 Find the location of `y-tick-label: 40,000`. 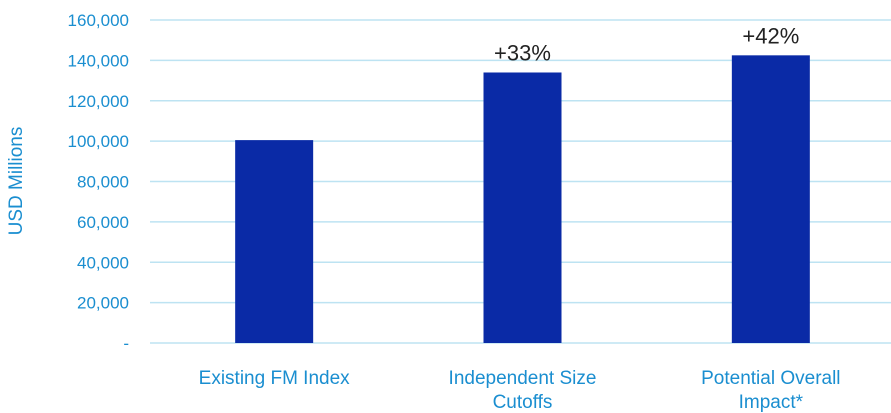

y-tick-label: 40,000 is located at coordinates (103, 262).